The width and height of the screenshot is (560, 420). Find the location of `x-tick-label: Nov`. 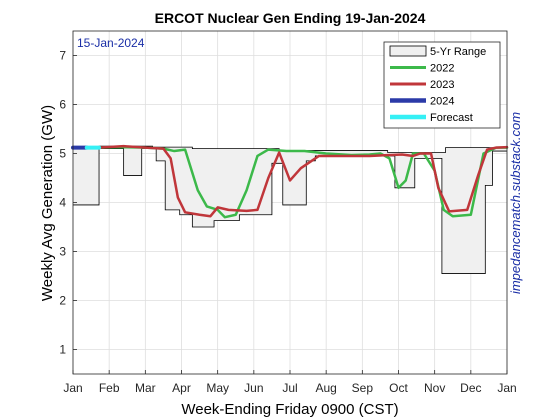

x-tick-label: Nov is located at coordinates (434, 388).